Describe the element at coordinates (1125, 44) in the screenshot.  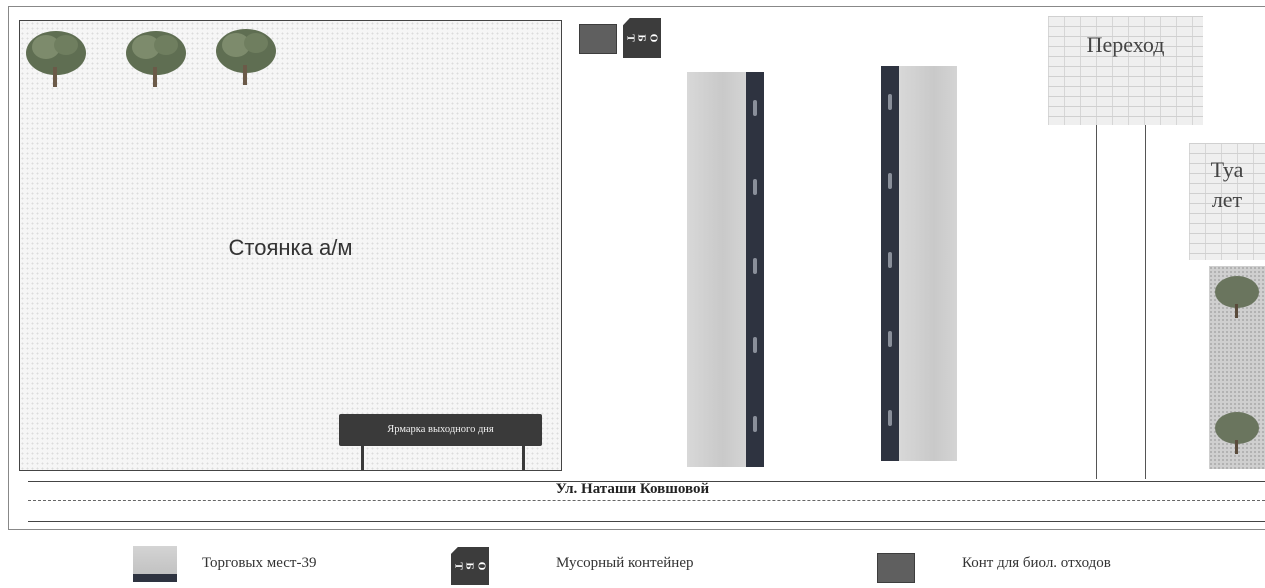
I see `crossing-label: Переход` at that location.